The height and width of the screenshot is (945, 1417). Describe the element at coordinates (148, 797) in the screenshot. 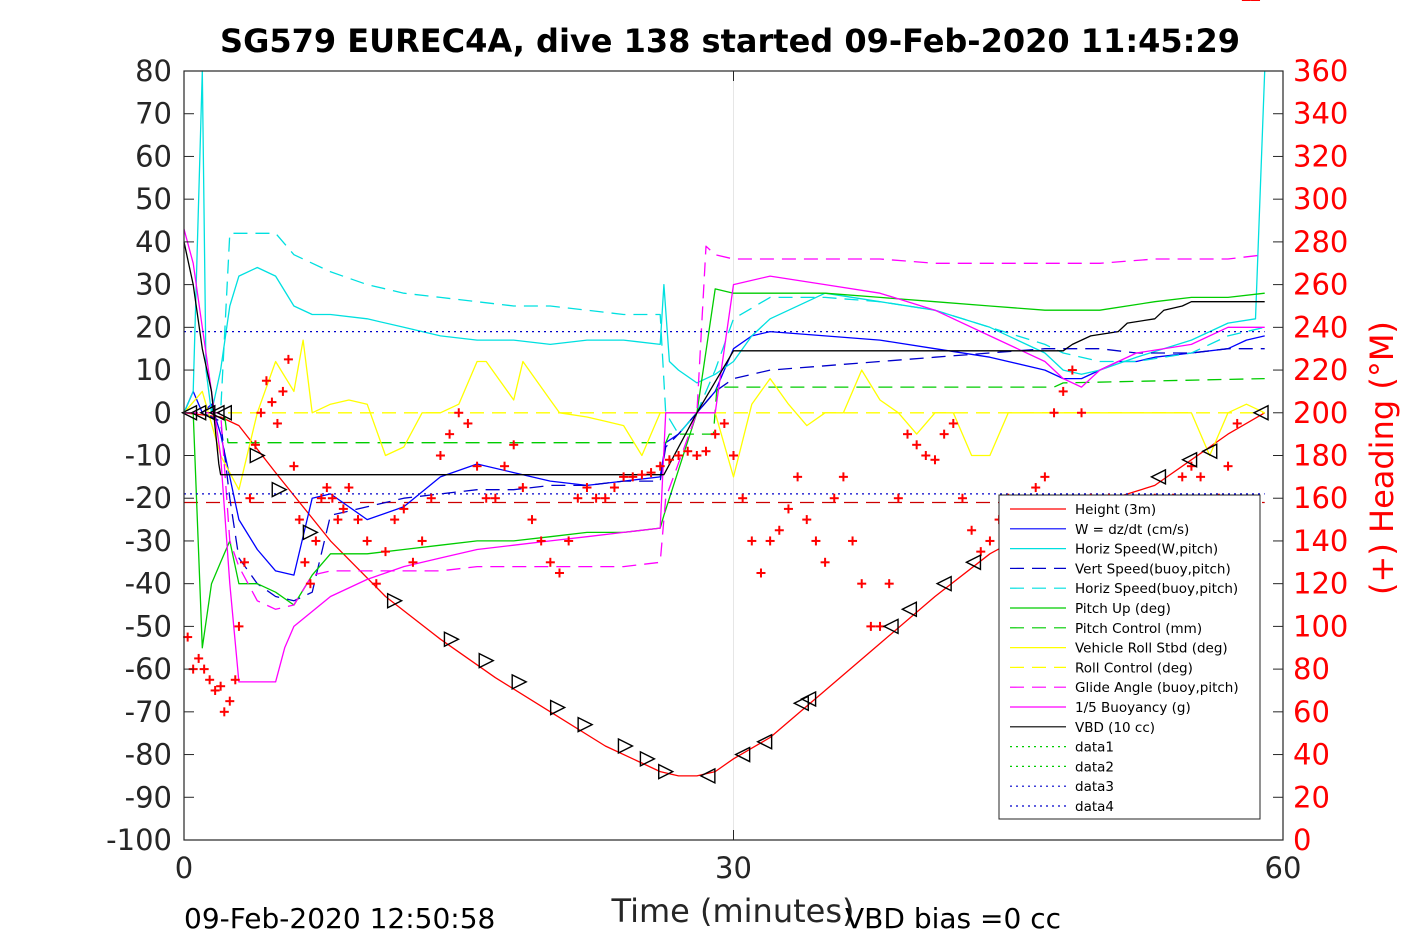

I see `y-tick-label: -90` at that location.